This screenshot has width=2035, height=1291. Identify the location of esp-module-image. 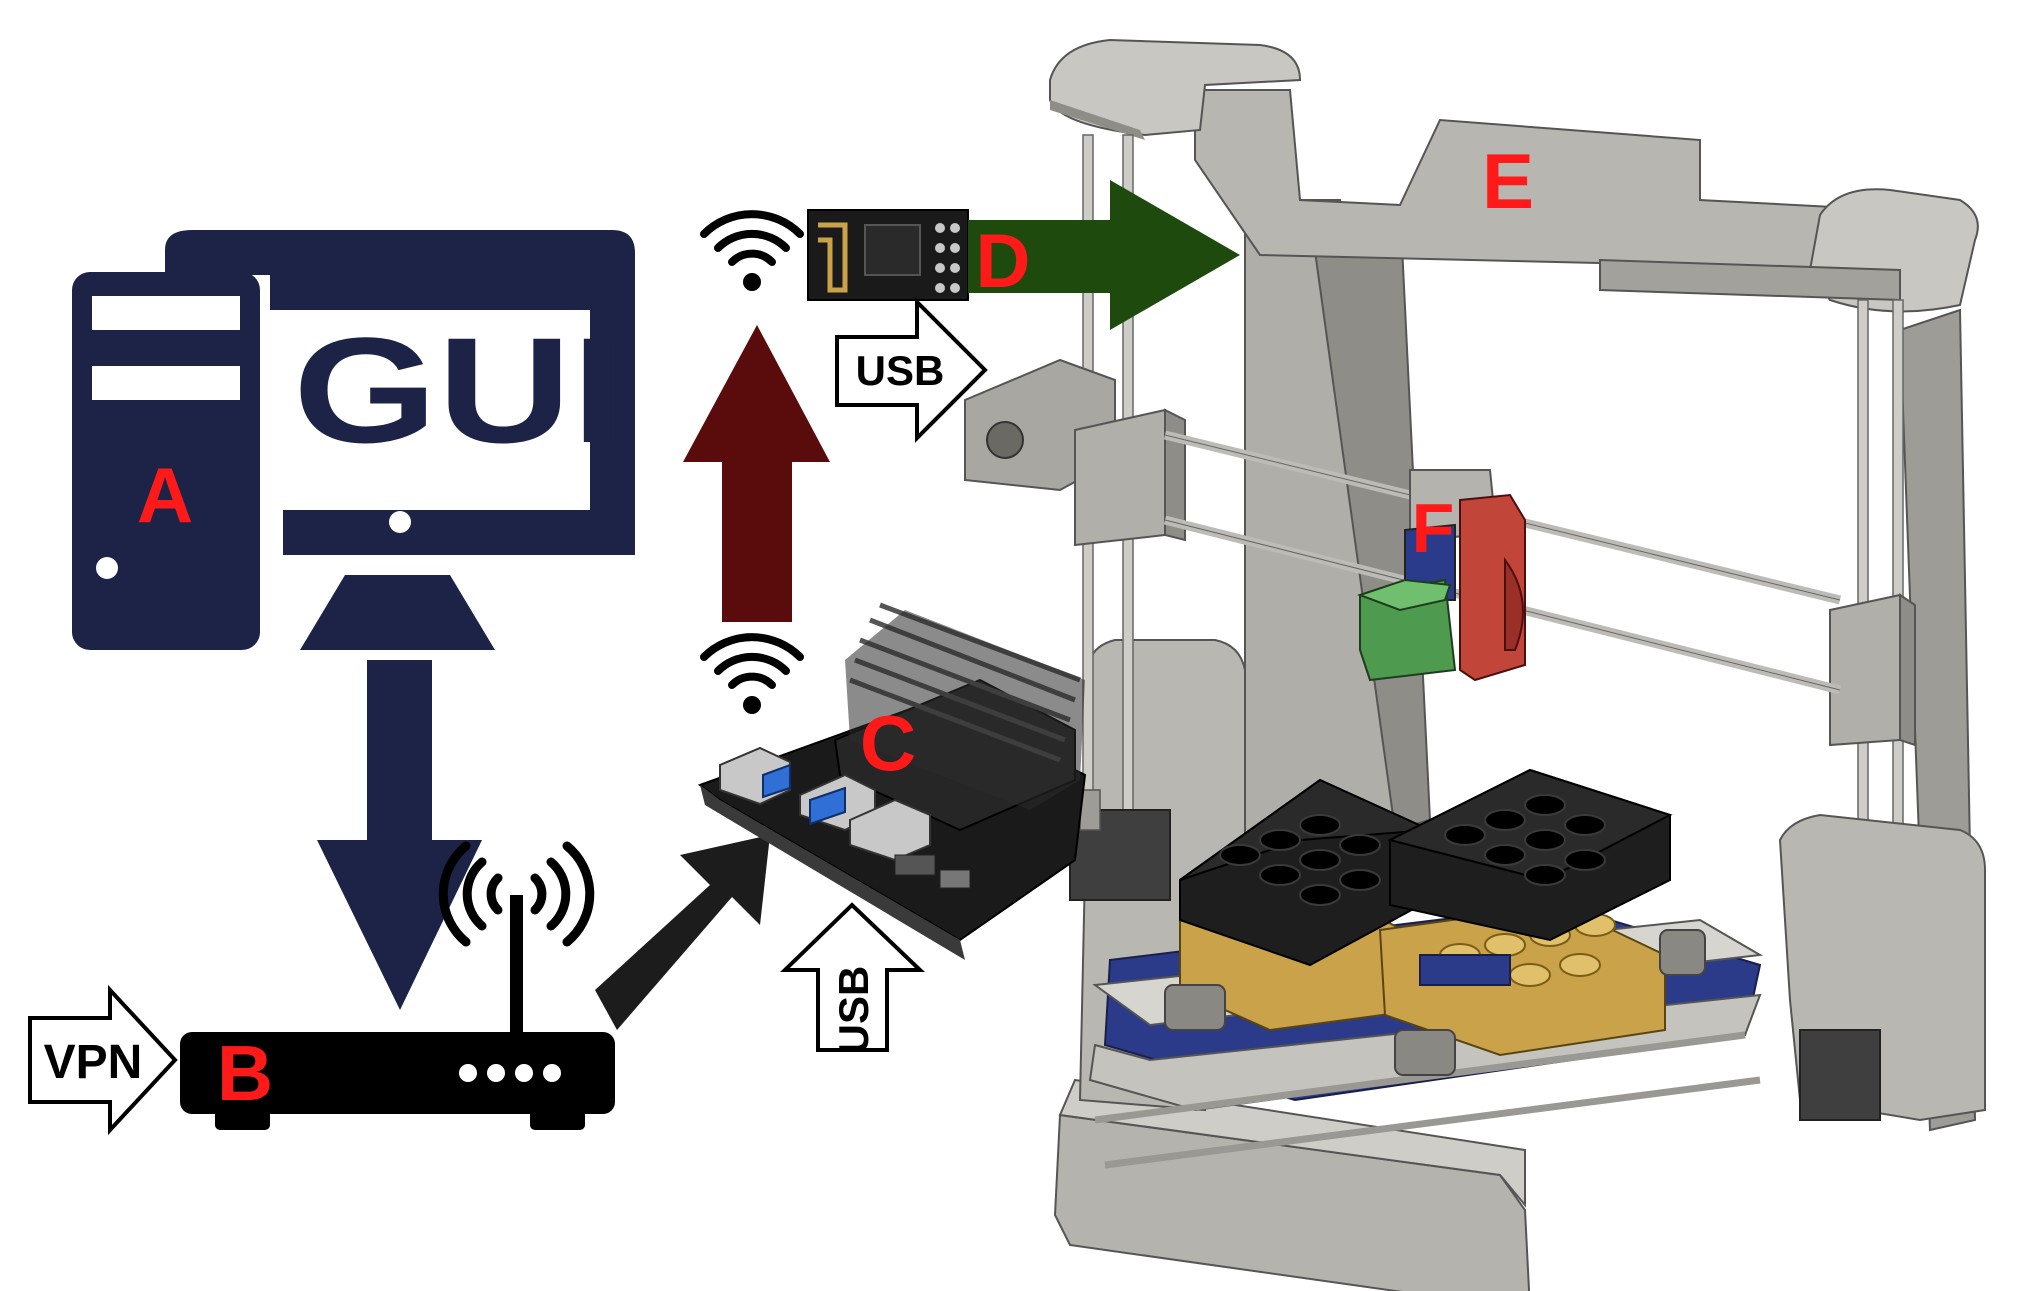
(888, 255).